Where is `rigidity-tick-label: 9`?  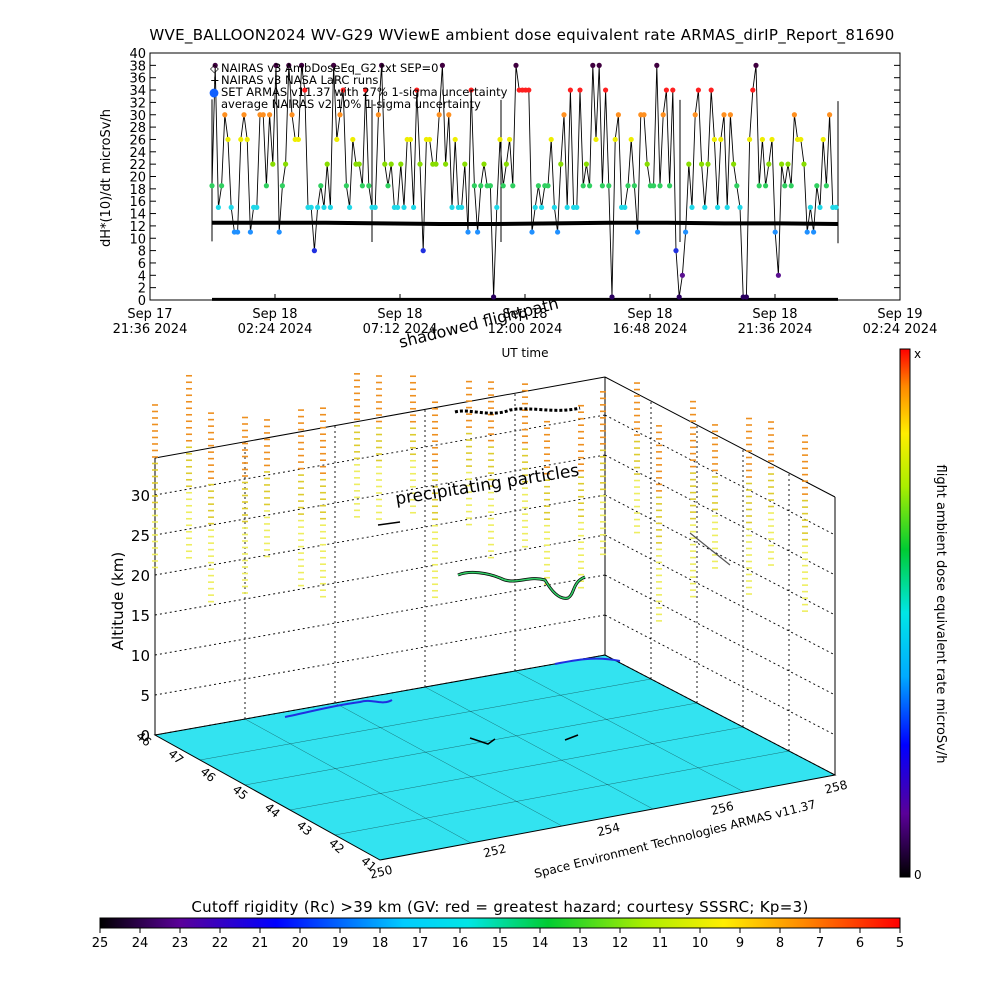
rigidity-tick-label: 9 is located at coordinates (740, 943).